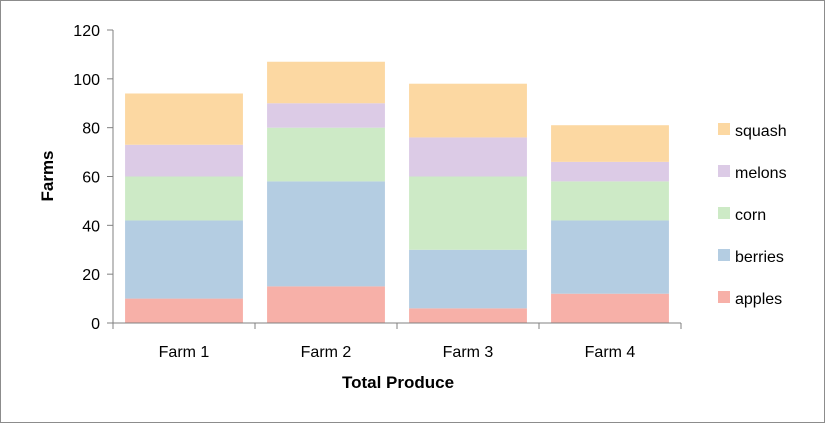 Image resolution: width=825 pixels, height=423 pixels. What do you see at coordinates (91, 275) in the screenshot?
I see `y-tick-label: 20` at bounding box center [91, 275].